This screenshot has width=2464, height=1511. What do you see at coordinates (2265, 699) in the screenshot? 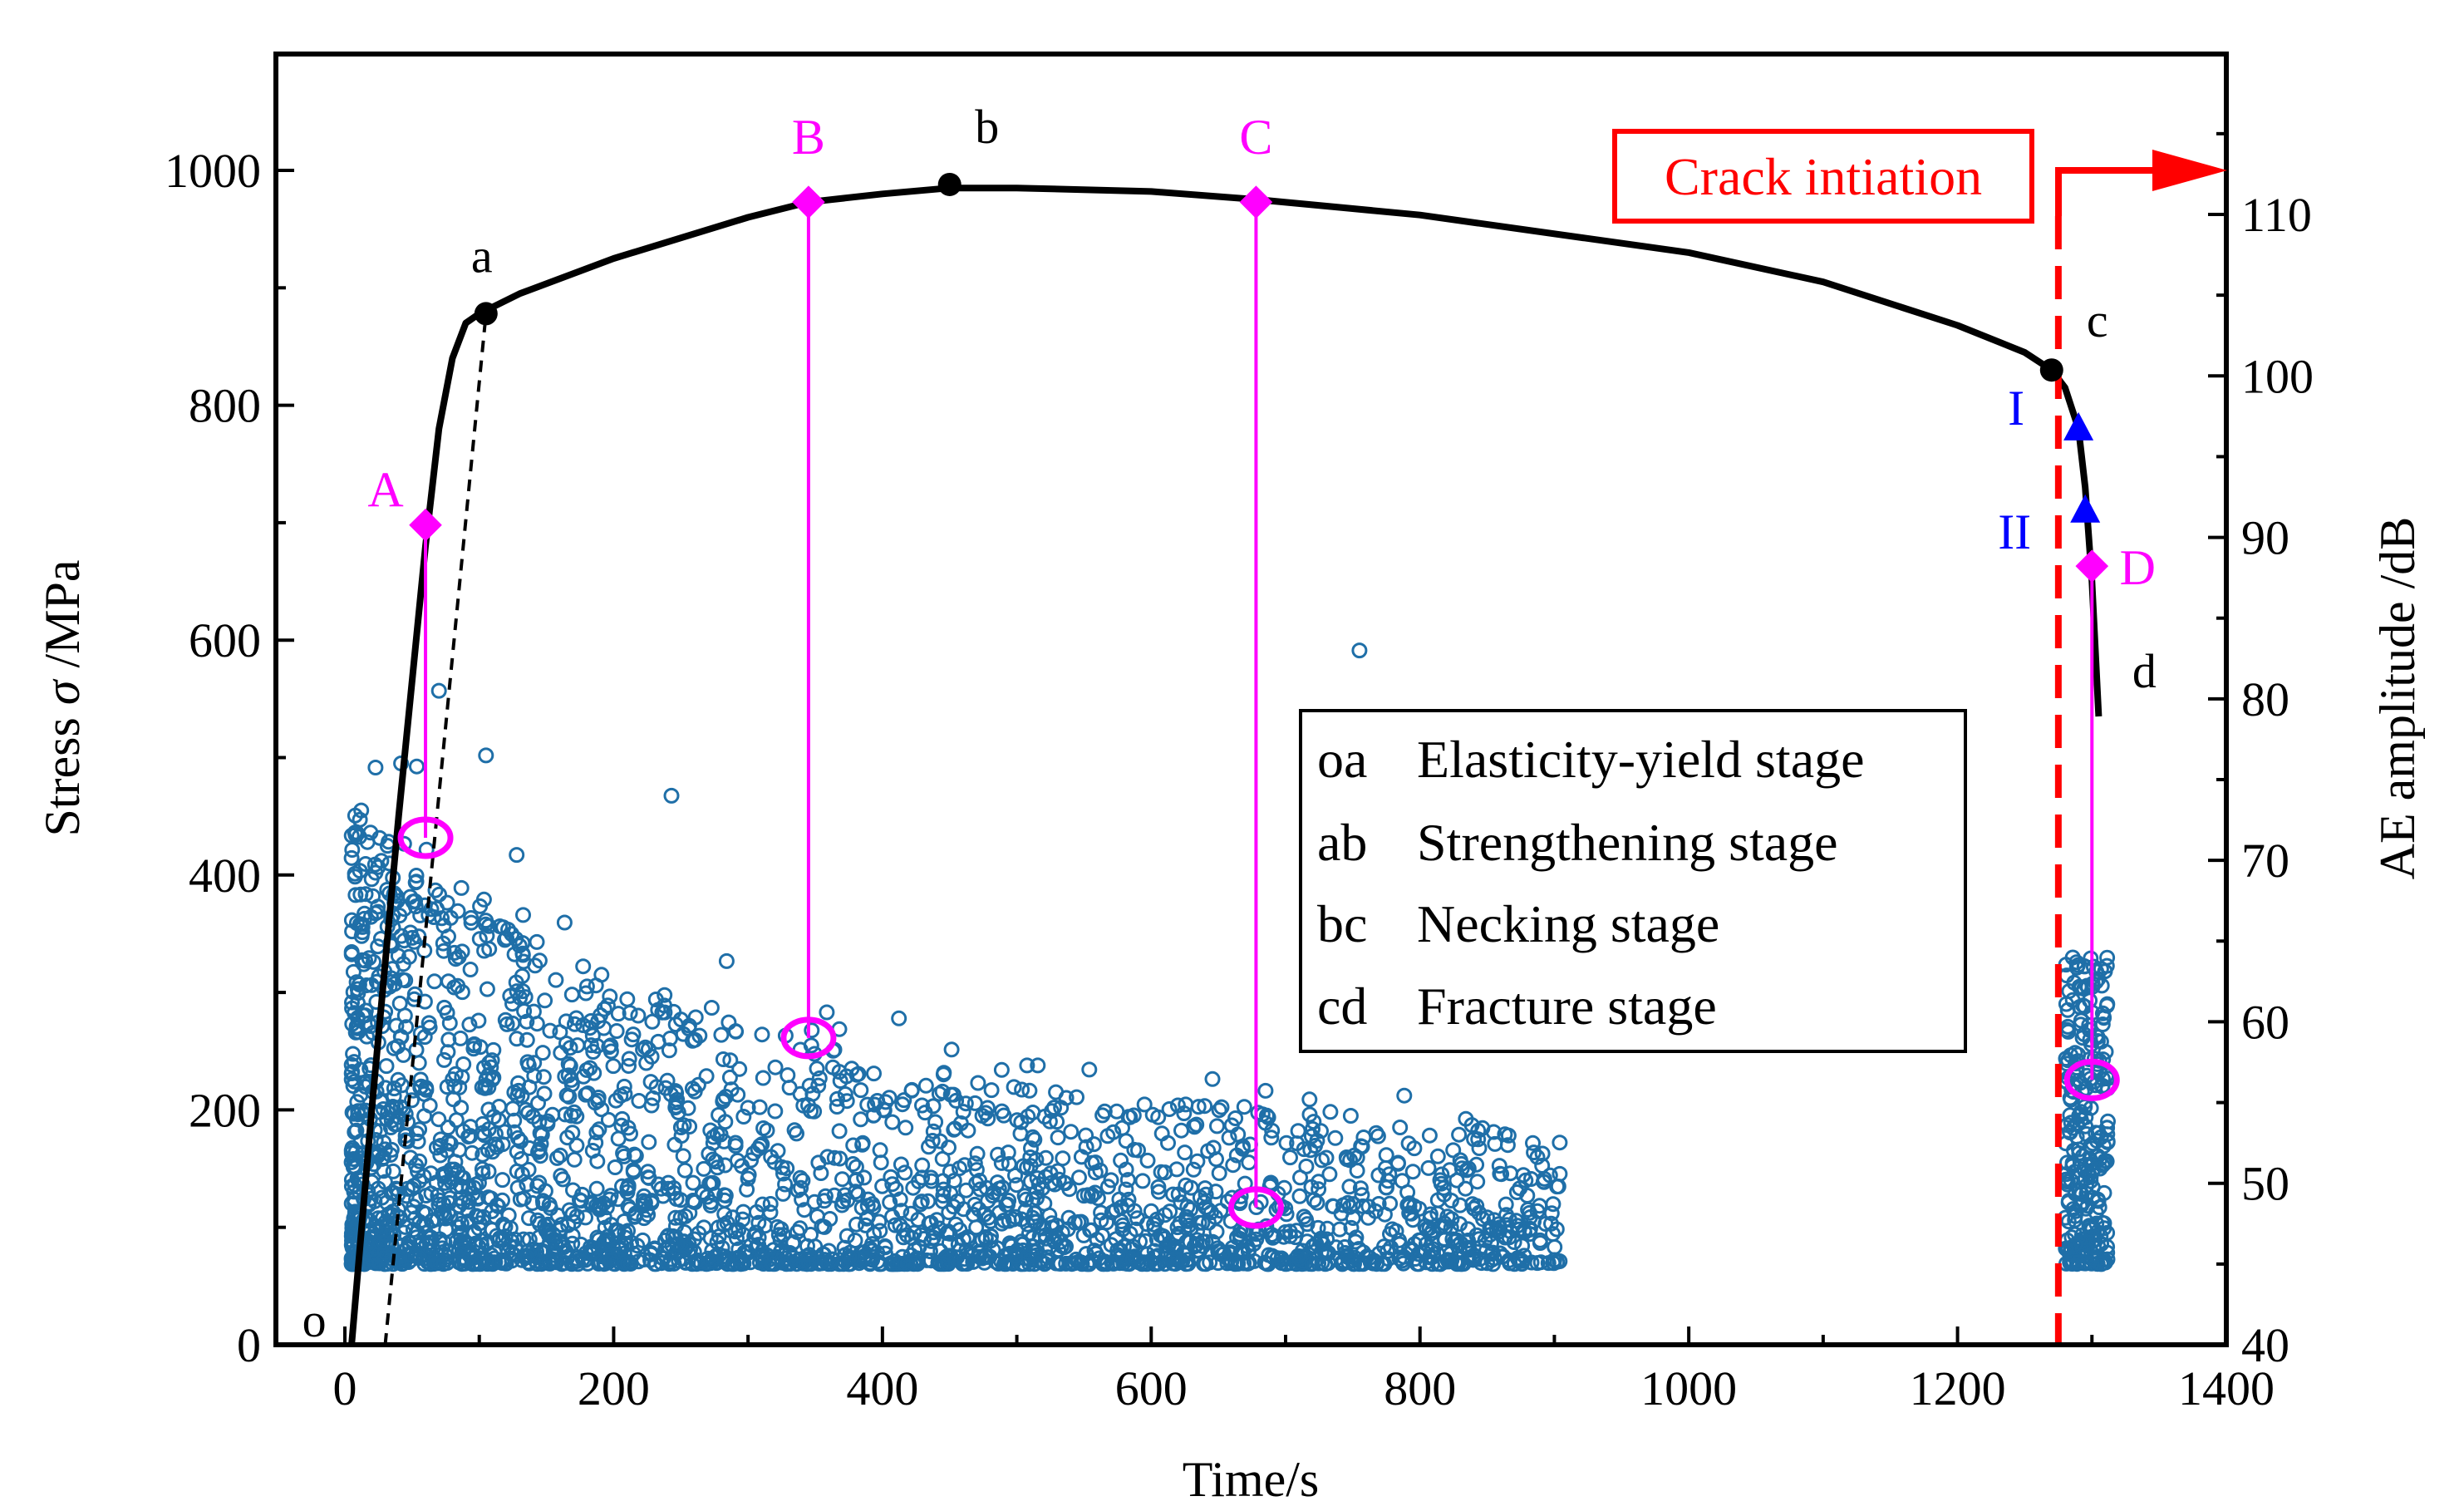
I see `y-right-tick-label: 80` at bounding box center [2265, 699].